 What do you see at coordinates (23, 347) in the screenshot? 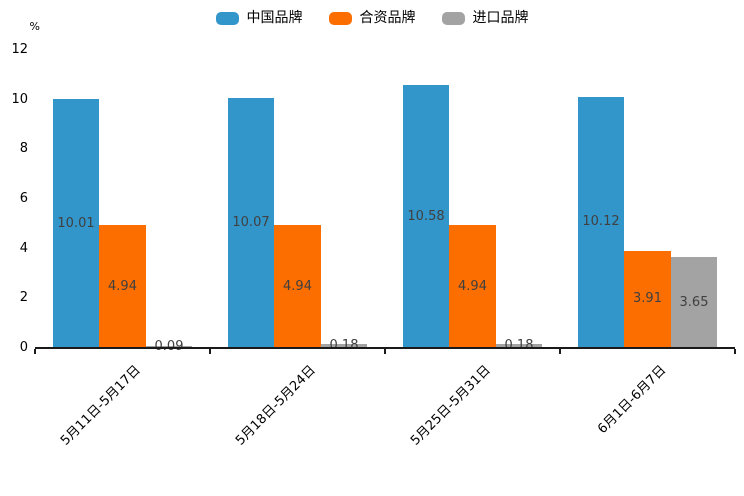
I see `y-tick-label: 0` at bounding box center [23, 347].